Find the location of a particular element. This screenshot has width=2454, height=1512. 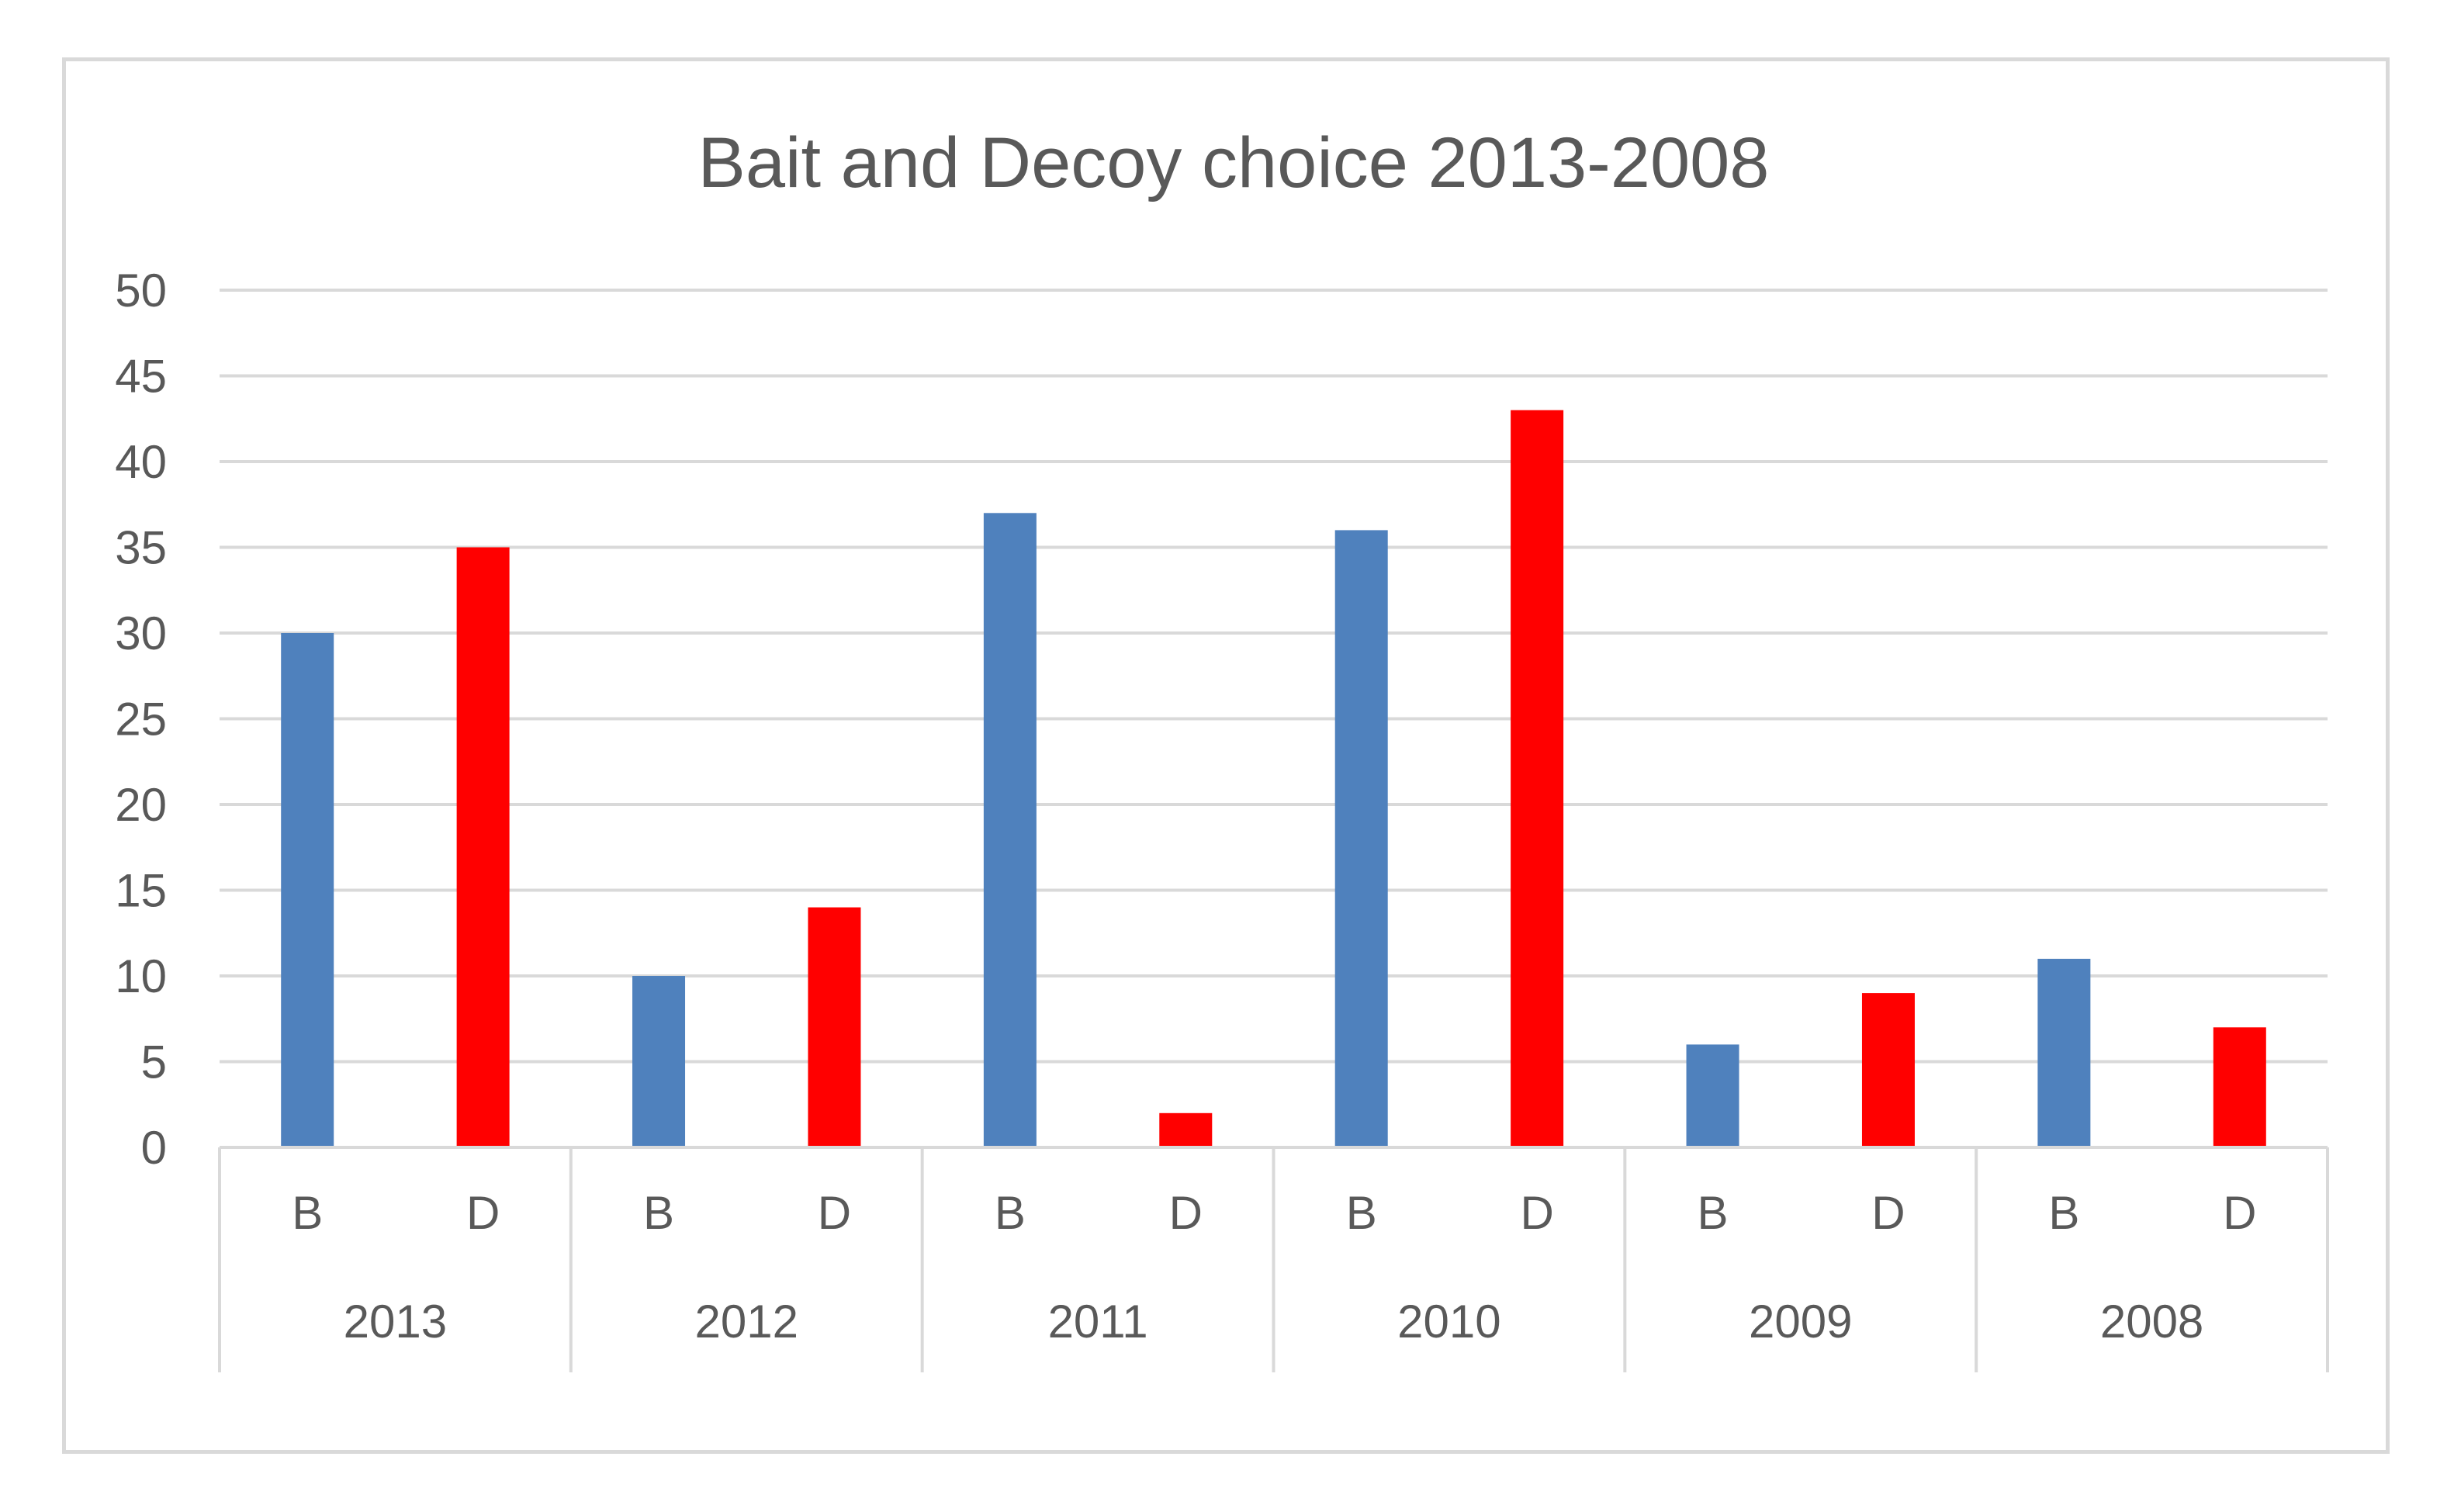

y-tick-label: 45 is located at coordinates (141, 377).